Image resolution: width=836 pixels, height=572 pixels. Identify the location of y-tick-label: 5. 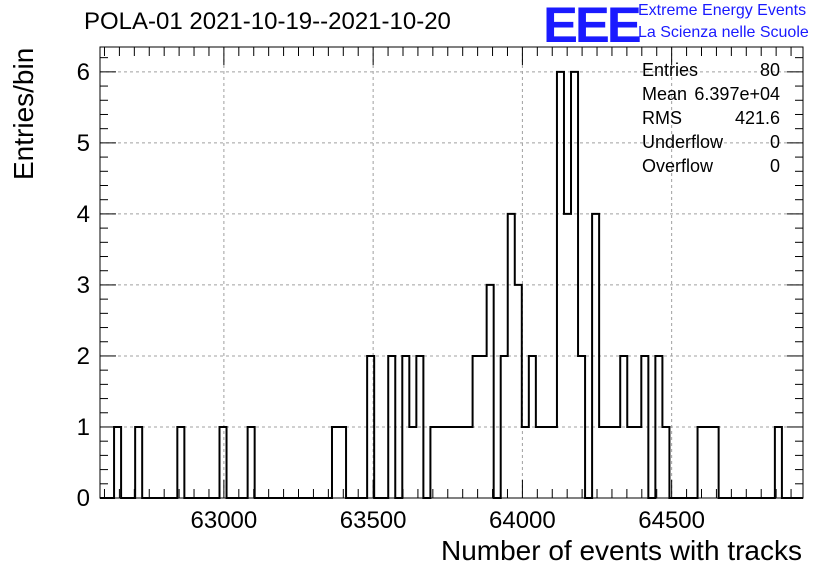
(83, 143).